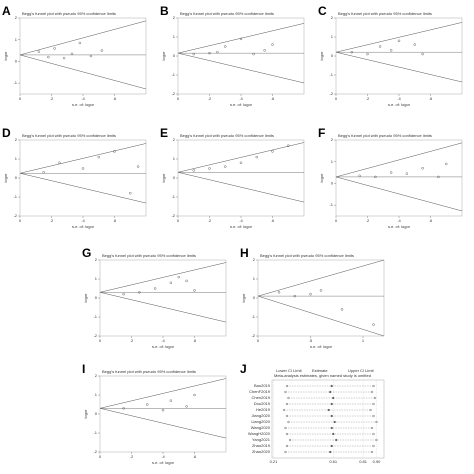 This screenshot has width=474, height=474. I want to click on x-tick-label: 0.61, so click(333, 461).